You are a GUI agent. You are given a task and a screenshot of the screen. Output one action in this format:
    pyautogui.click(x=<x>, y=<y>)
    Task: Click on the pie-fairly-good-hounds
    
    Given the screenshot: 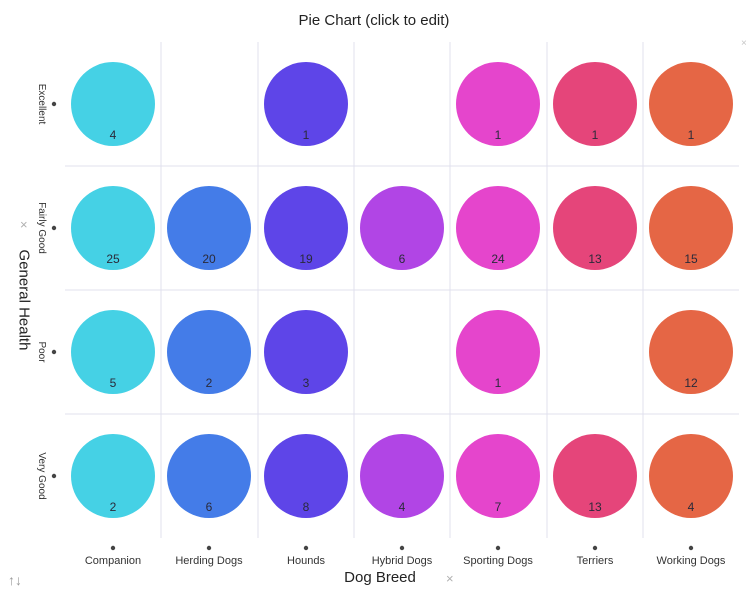 What is the action you would take?
    pyautogui.click(x=306, y=228)
    